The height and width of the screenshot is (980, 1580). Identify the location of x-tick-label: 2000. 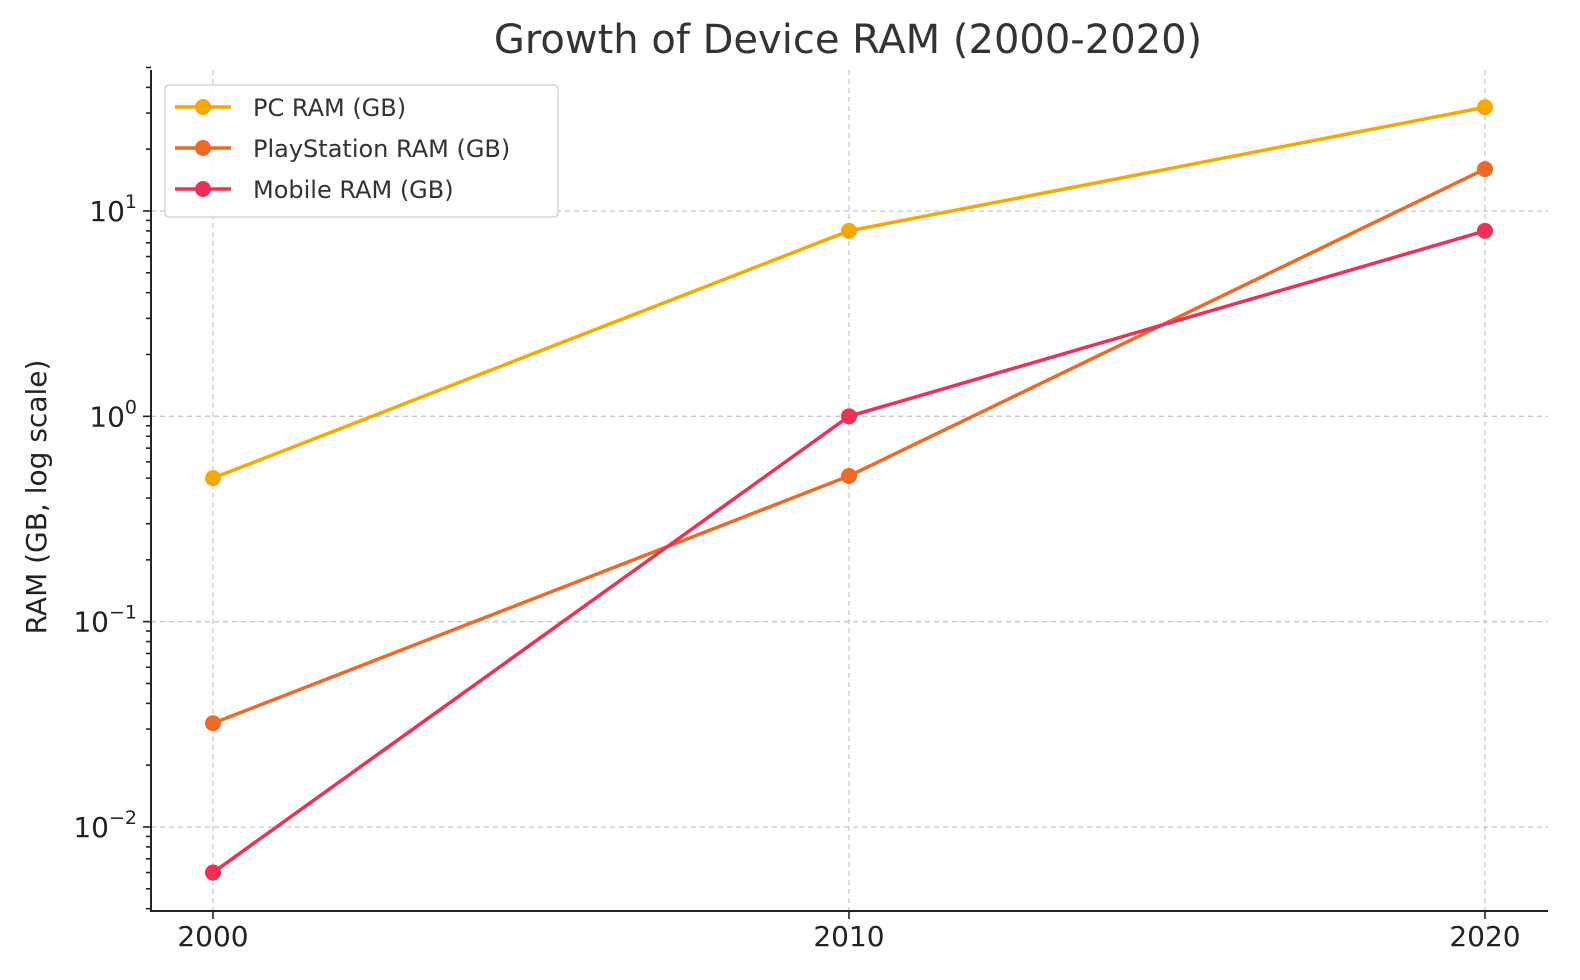
(212, 936).